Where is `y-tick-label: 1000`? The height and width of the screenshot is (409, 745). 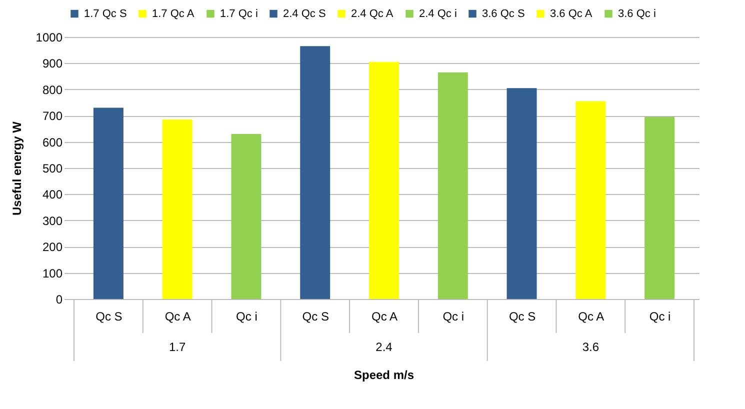 y-tick-label: 1000 is located at coordinates (49, 37).